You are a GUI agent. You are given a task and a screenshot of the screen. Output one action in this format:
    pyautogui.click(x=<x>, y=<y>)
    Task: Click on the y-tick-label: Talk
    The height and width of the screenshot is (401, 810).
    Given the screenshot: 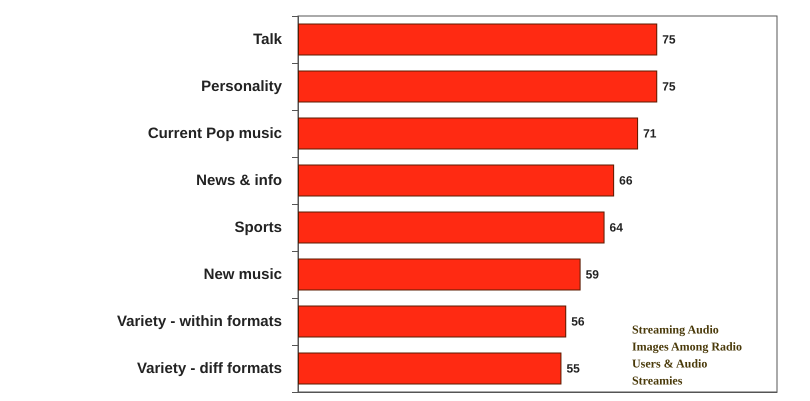 What is the action you would take?
    pyautogui.click(x=268, y=39)
    